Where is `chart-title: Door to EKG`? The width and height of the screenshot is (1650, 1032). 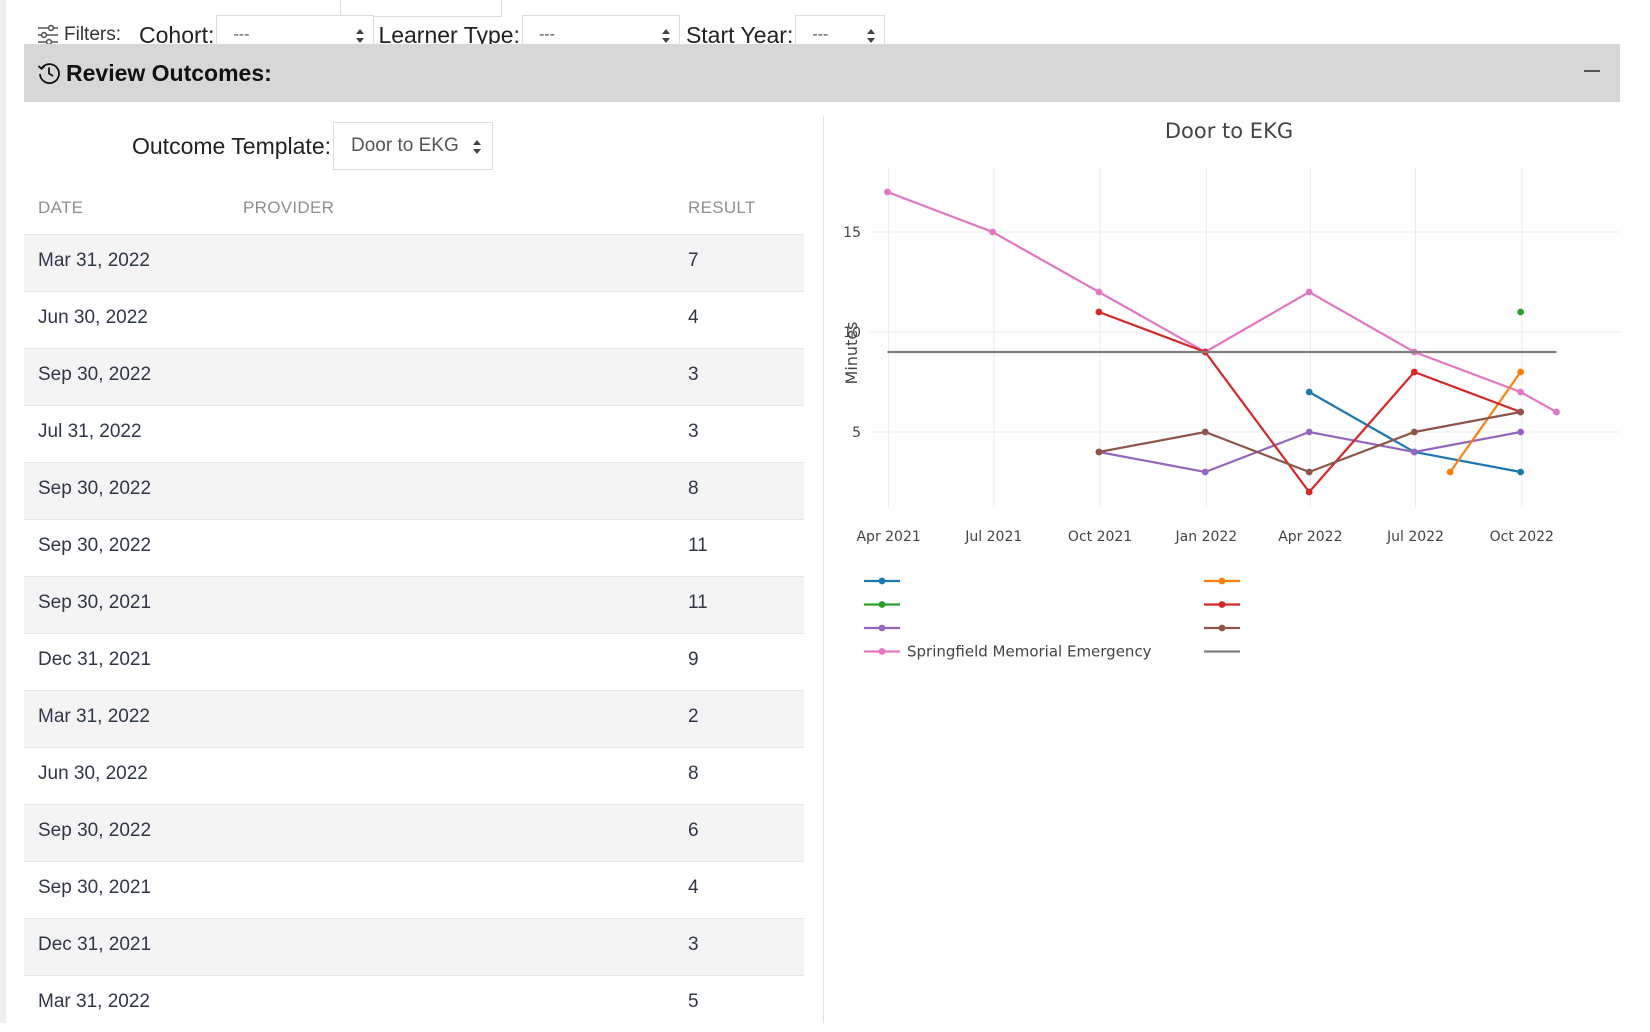 chart-title: Door to EKG is located at coordinates (1229, 131).